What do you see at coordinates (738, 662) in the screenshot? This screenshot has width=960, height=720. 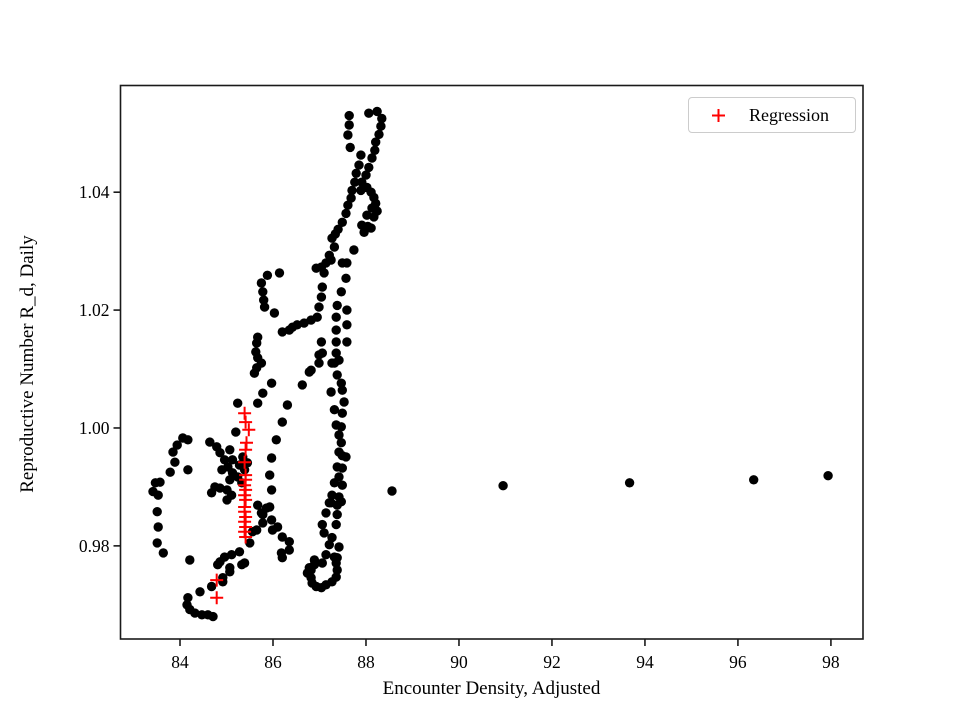 I see `x-tick-label: 96` at bounding box center [738, 662].